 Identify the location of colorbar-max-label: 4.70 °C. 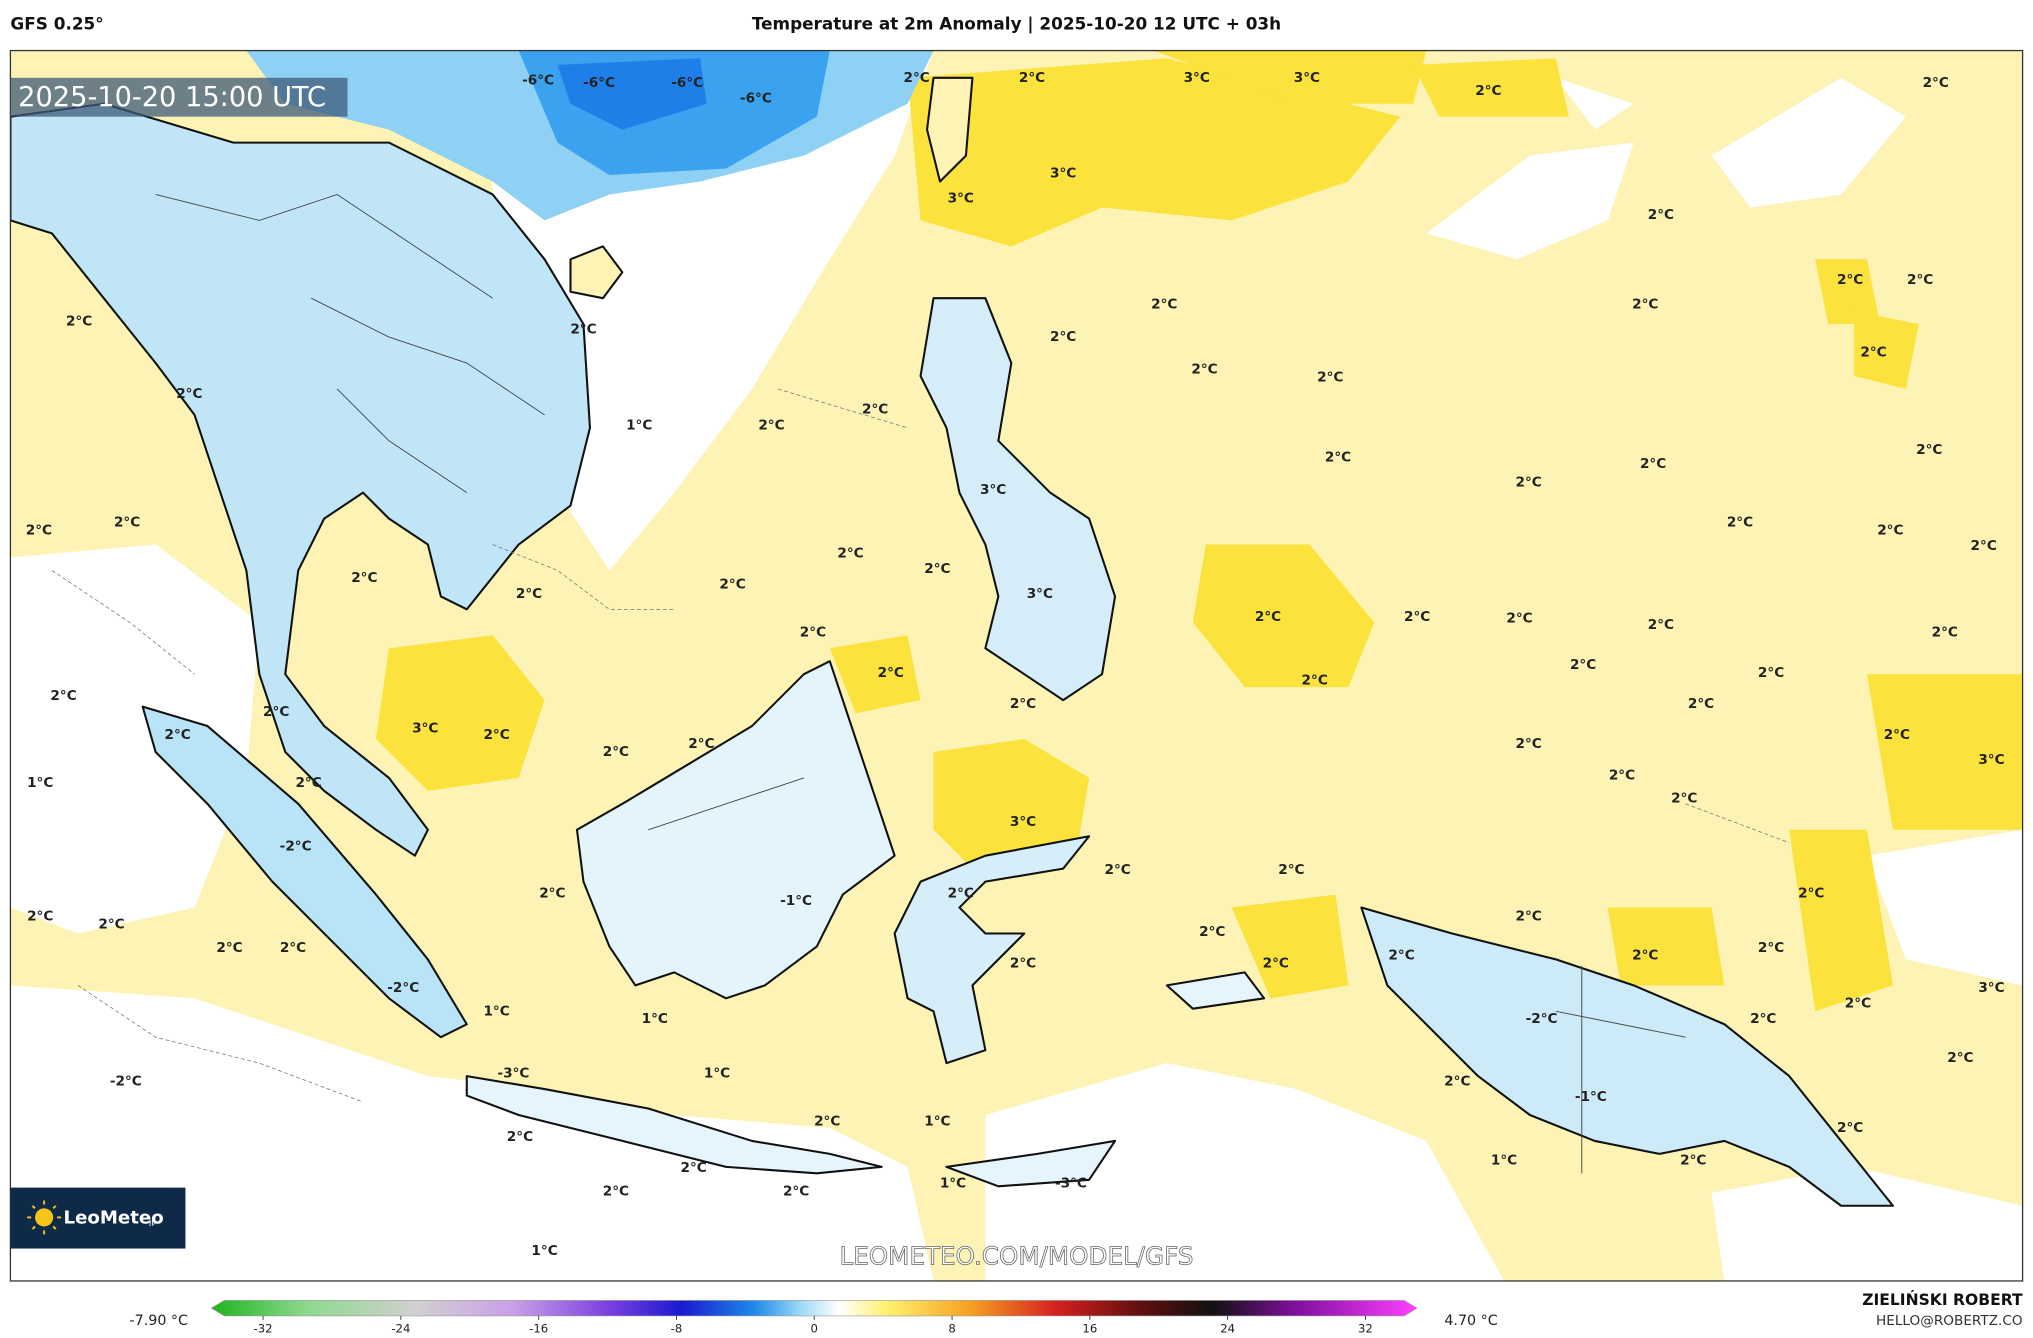
(1470, 1321).